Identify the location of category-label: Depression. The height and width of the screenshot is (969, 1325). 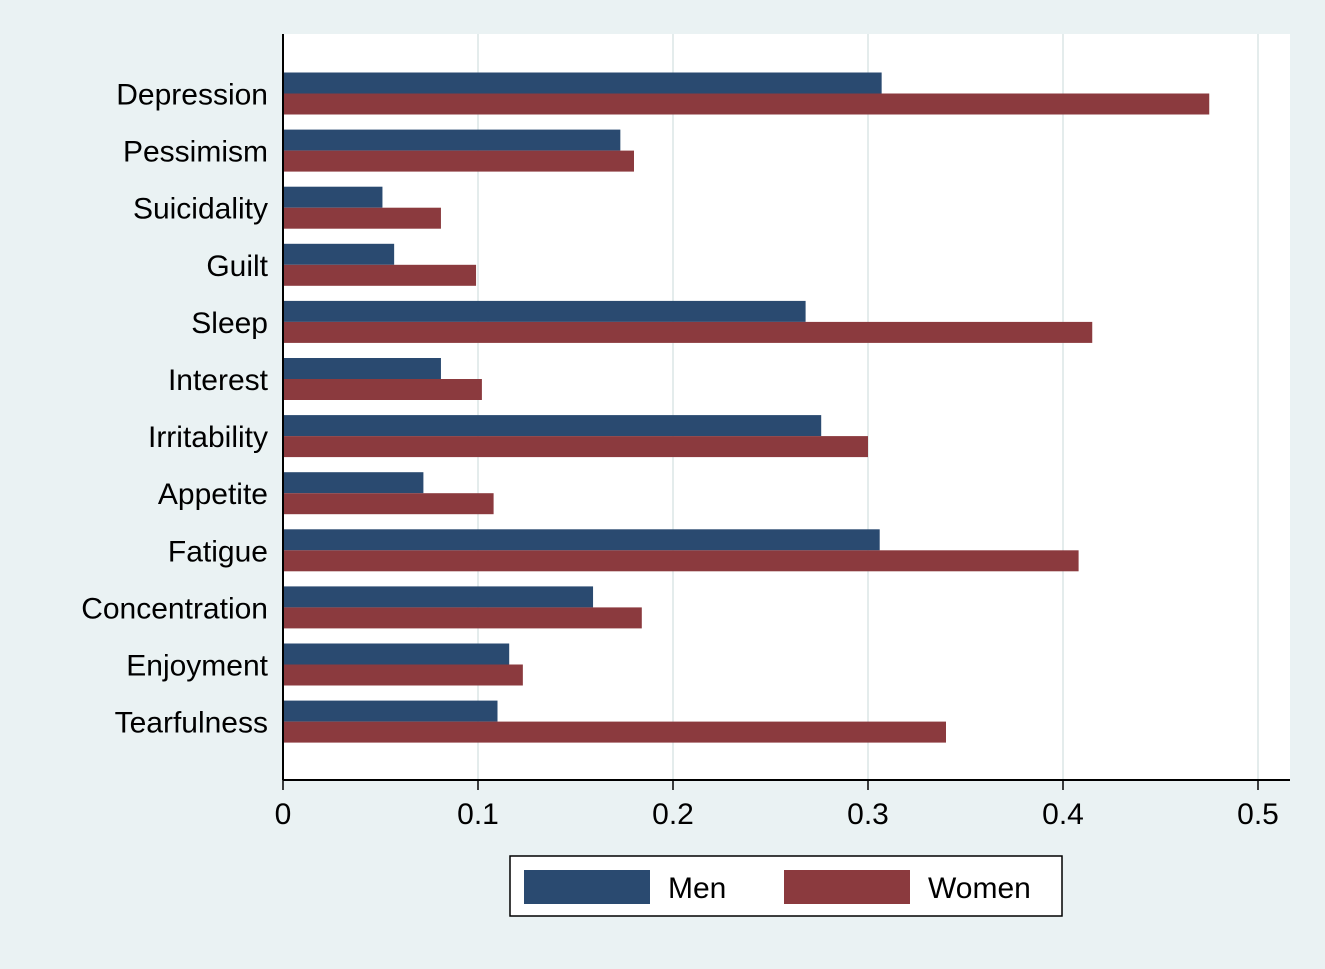
(192, 95).